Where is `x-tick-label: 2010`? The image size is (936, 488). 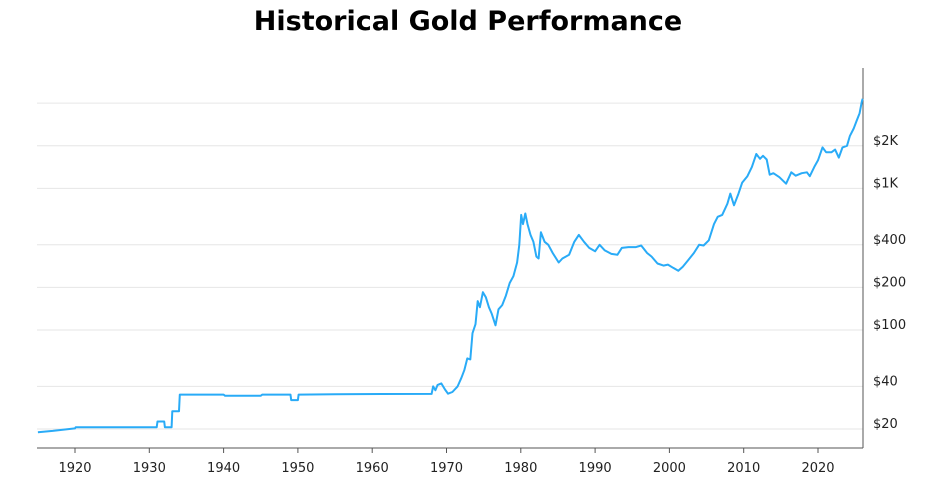
x-tick-label: 2010 is located at coordinates (743, 468).